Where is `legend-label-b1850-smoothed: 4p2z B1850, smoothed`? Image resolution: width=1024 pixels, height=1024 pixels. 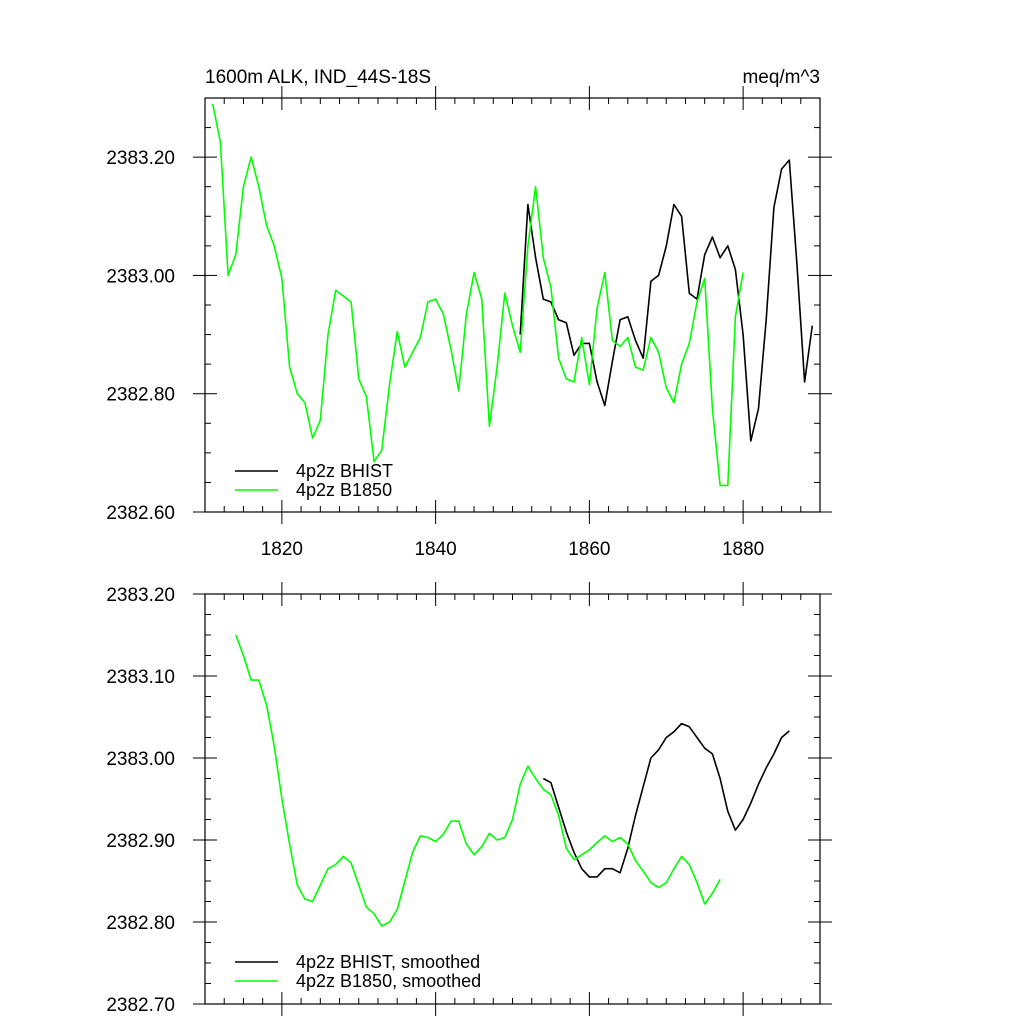 legend-label-b1850-smoothed: 4p2z B1850, smoothed is located at coordinates (388, 981).